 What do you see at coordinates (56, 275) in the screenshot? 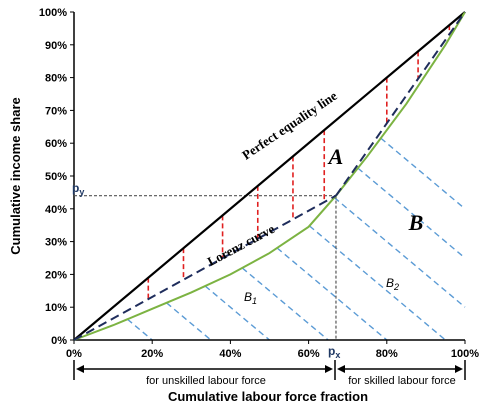
I see `y-tick-label-2: 20%` at bounding box center [56, 275].